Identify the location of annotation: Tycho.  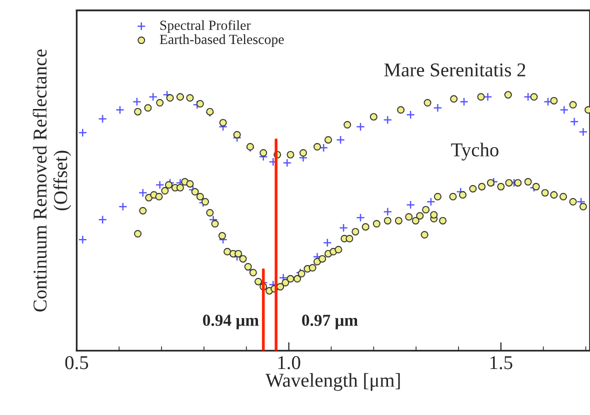
(474, 151).